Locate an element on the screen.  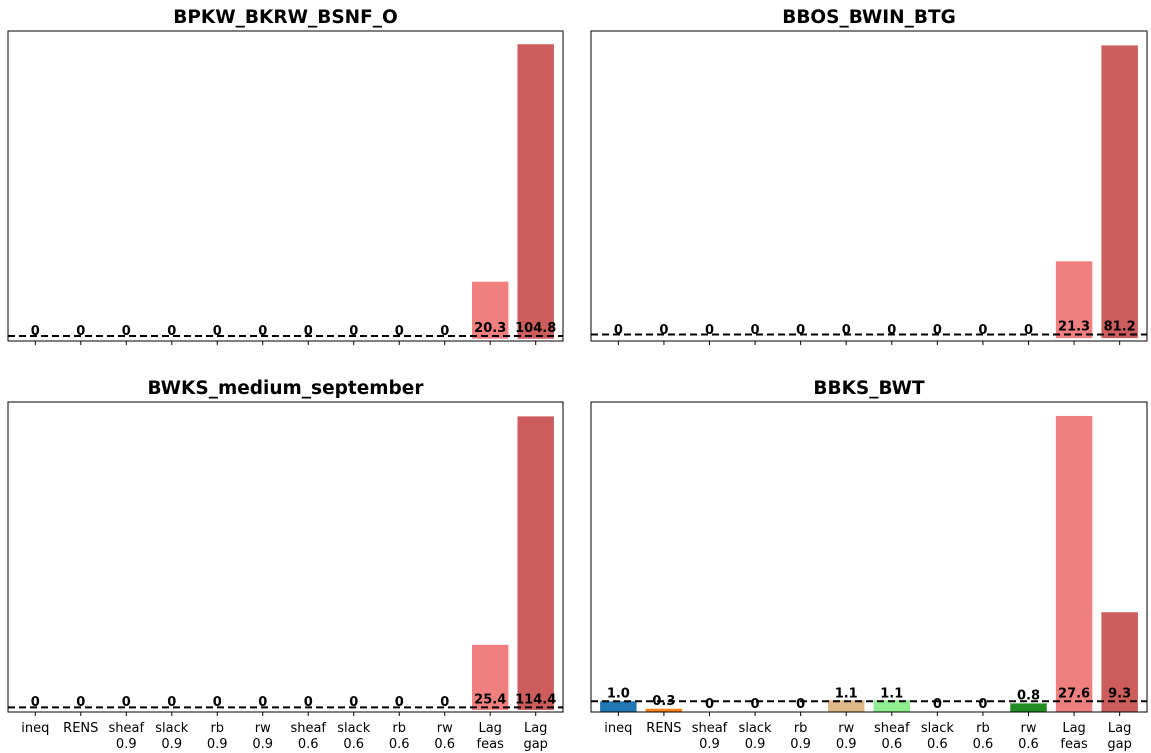
chart-title: BBOS_BWIN_BTG is located at coordinates (869, 17).